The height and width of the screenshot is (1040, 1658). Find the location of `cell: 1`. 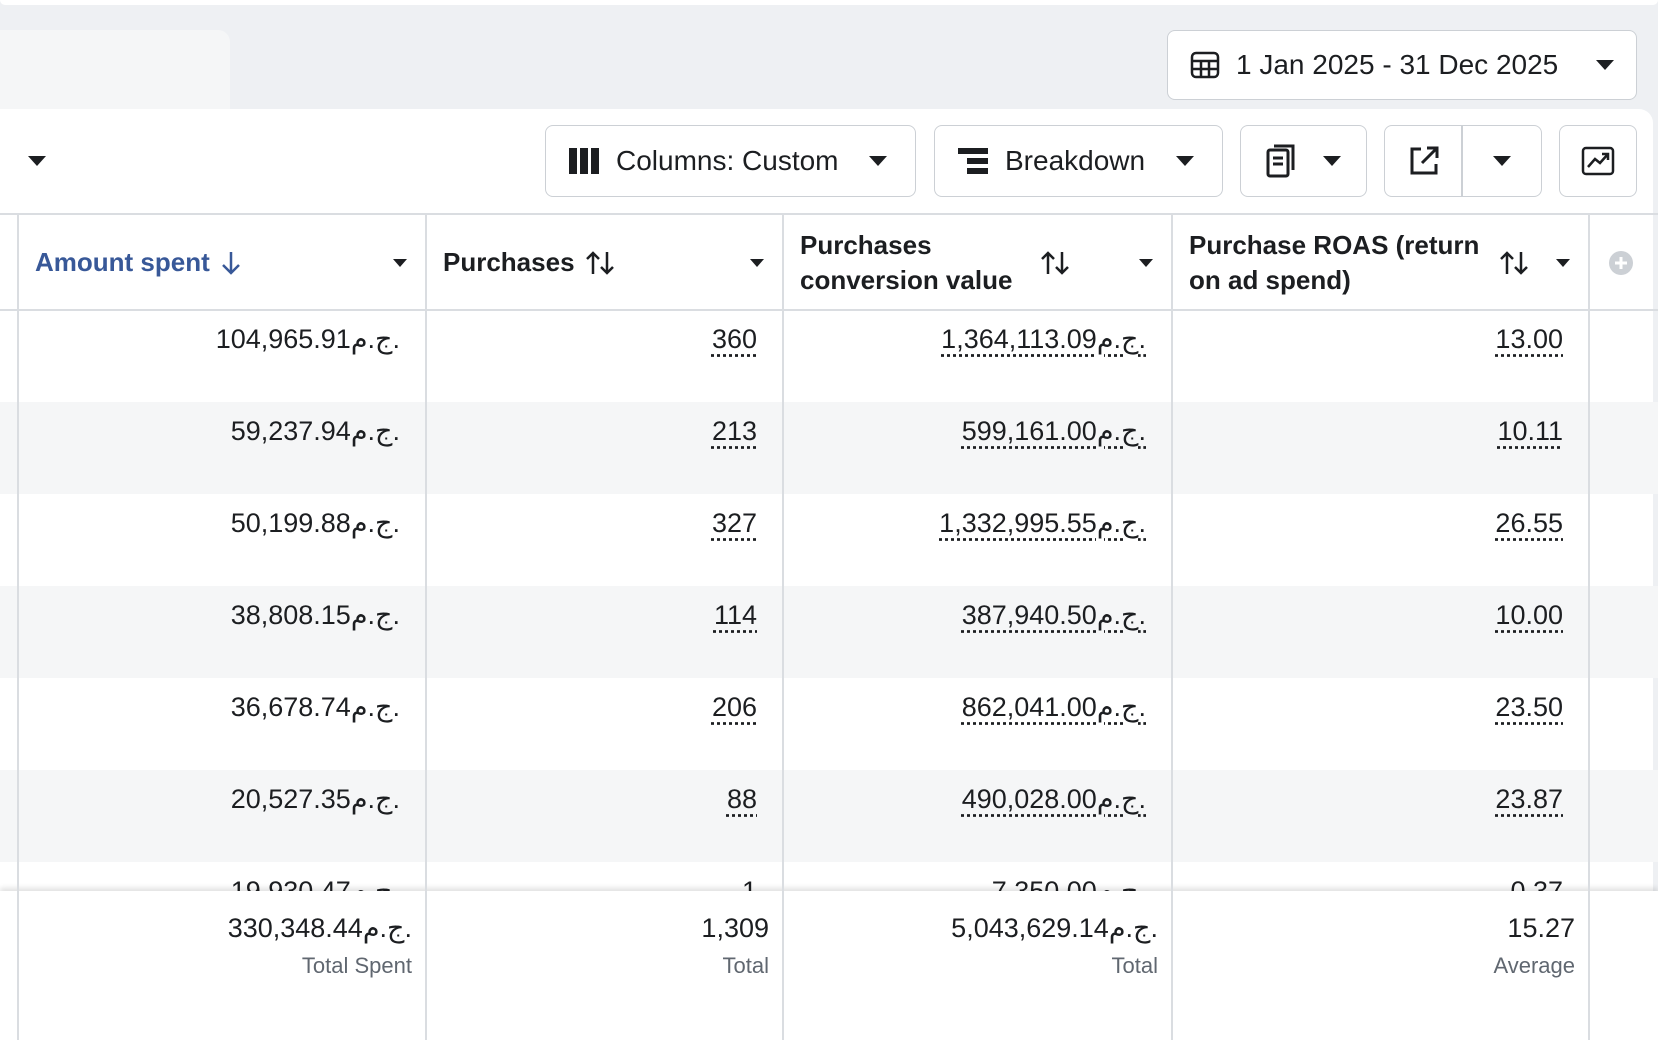

cell: 1 is located at coordinates (591, 883).